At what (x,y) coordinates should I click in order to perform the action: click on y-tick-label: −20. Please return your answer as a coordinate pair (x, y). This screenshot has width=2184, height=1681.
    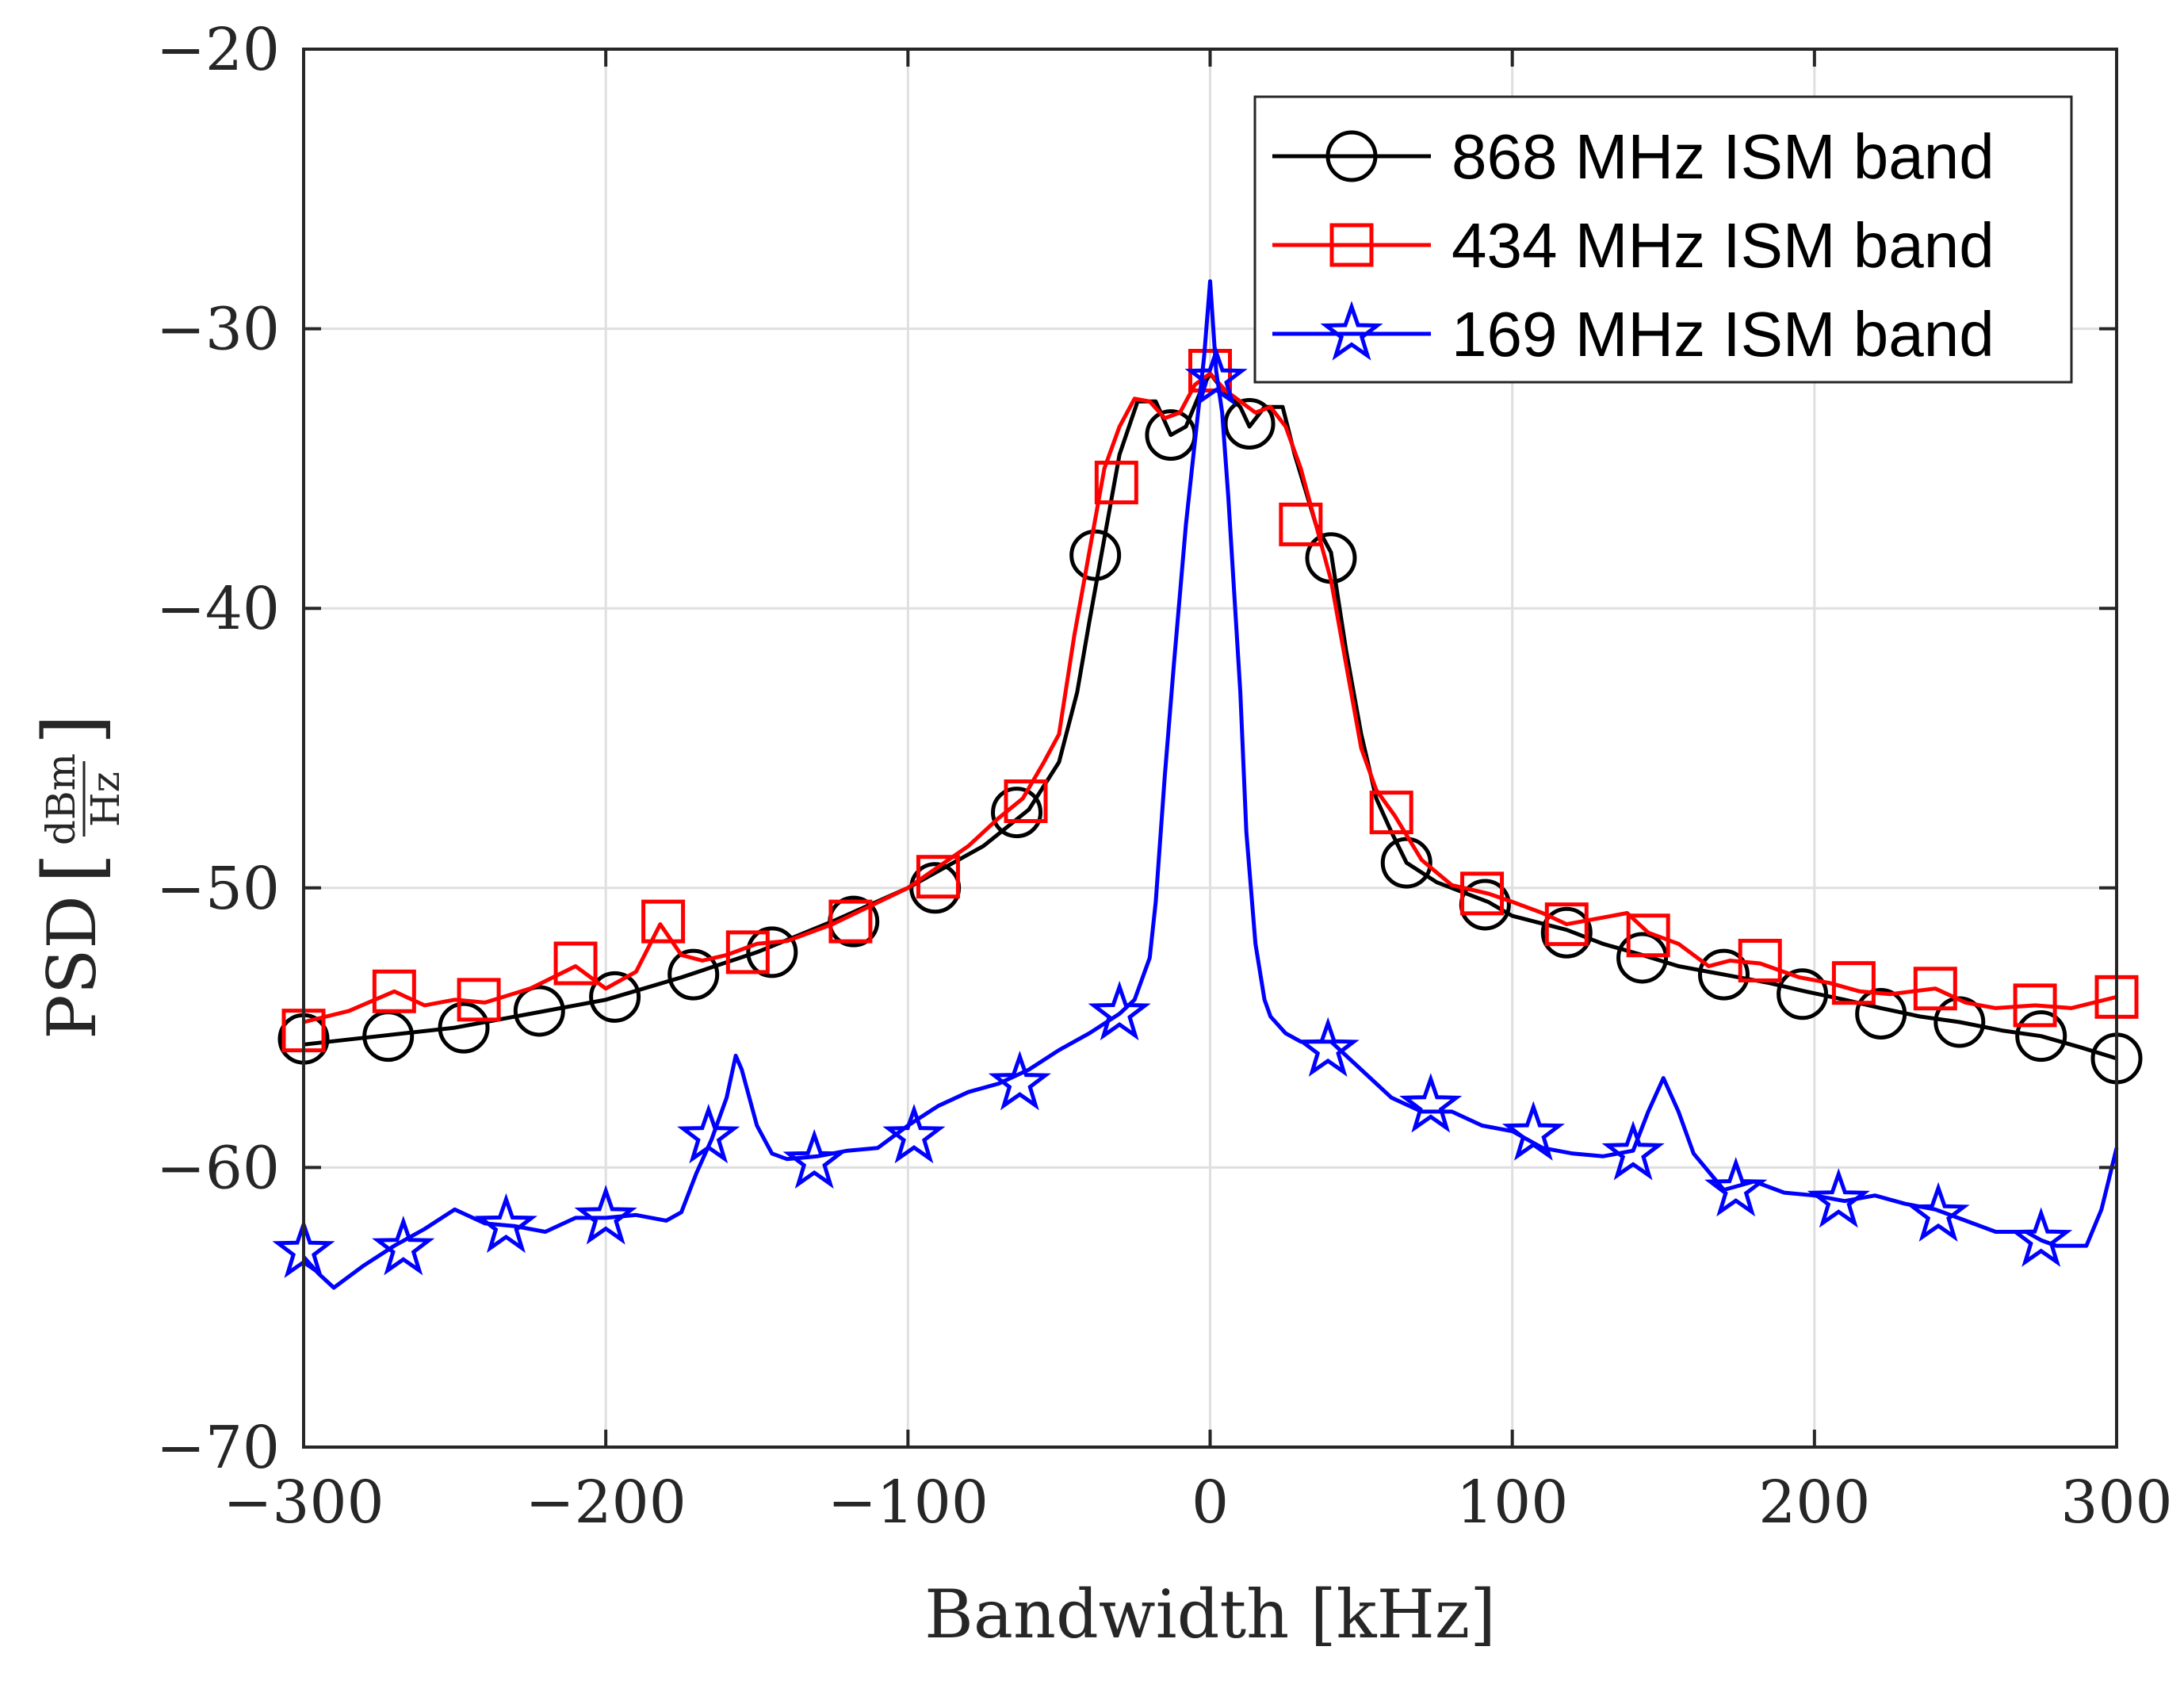
    Looking at the image, I should click on (218, 50).